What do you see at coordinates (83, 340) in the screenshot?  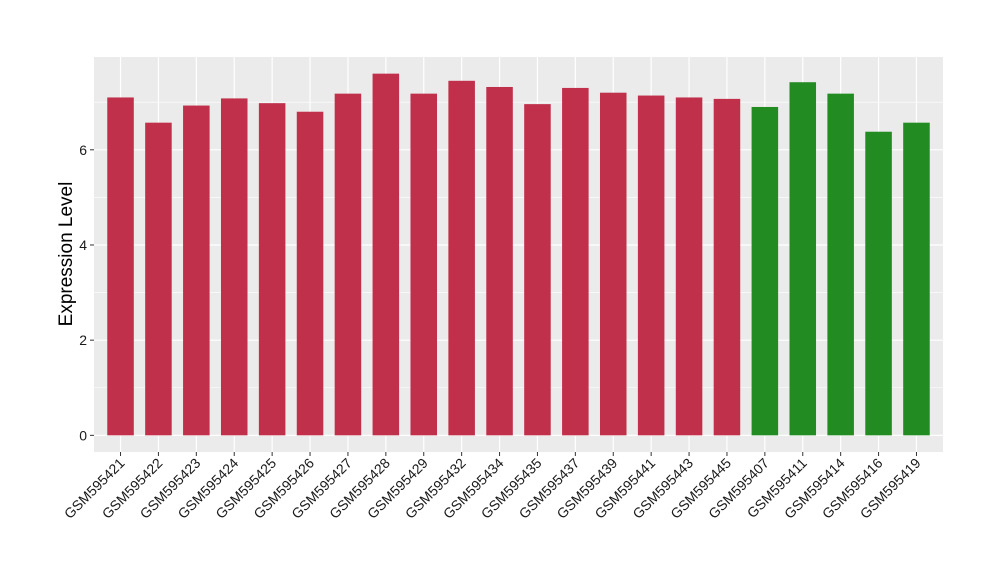 I see `y-tick-label: 2` at bounding box center [83, 340].